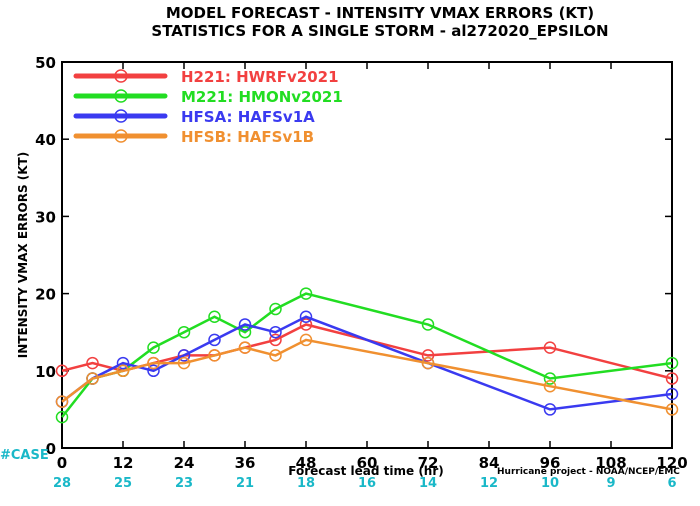  What do you see at coordinates (184, 483) in the screenshot?
I see `case-count-label: 23` at bounding box center [184, 483].